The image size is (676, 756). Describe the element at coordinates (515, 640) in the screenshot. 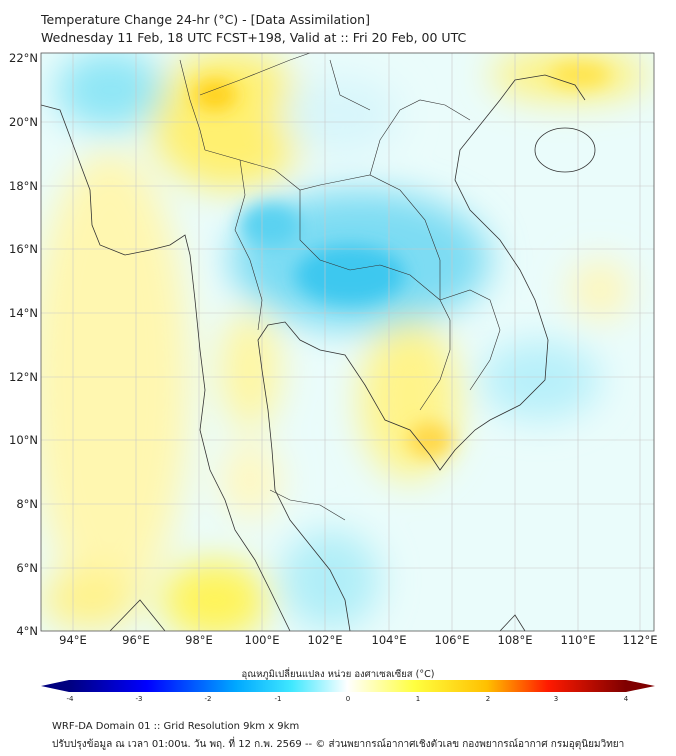

I see `lon-label: 108°E` at that location.